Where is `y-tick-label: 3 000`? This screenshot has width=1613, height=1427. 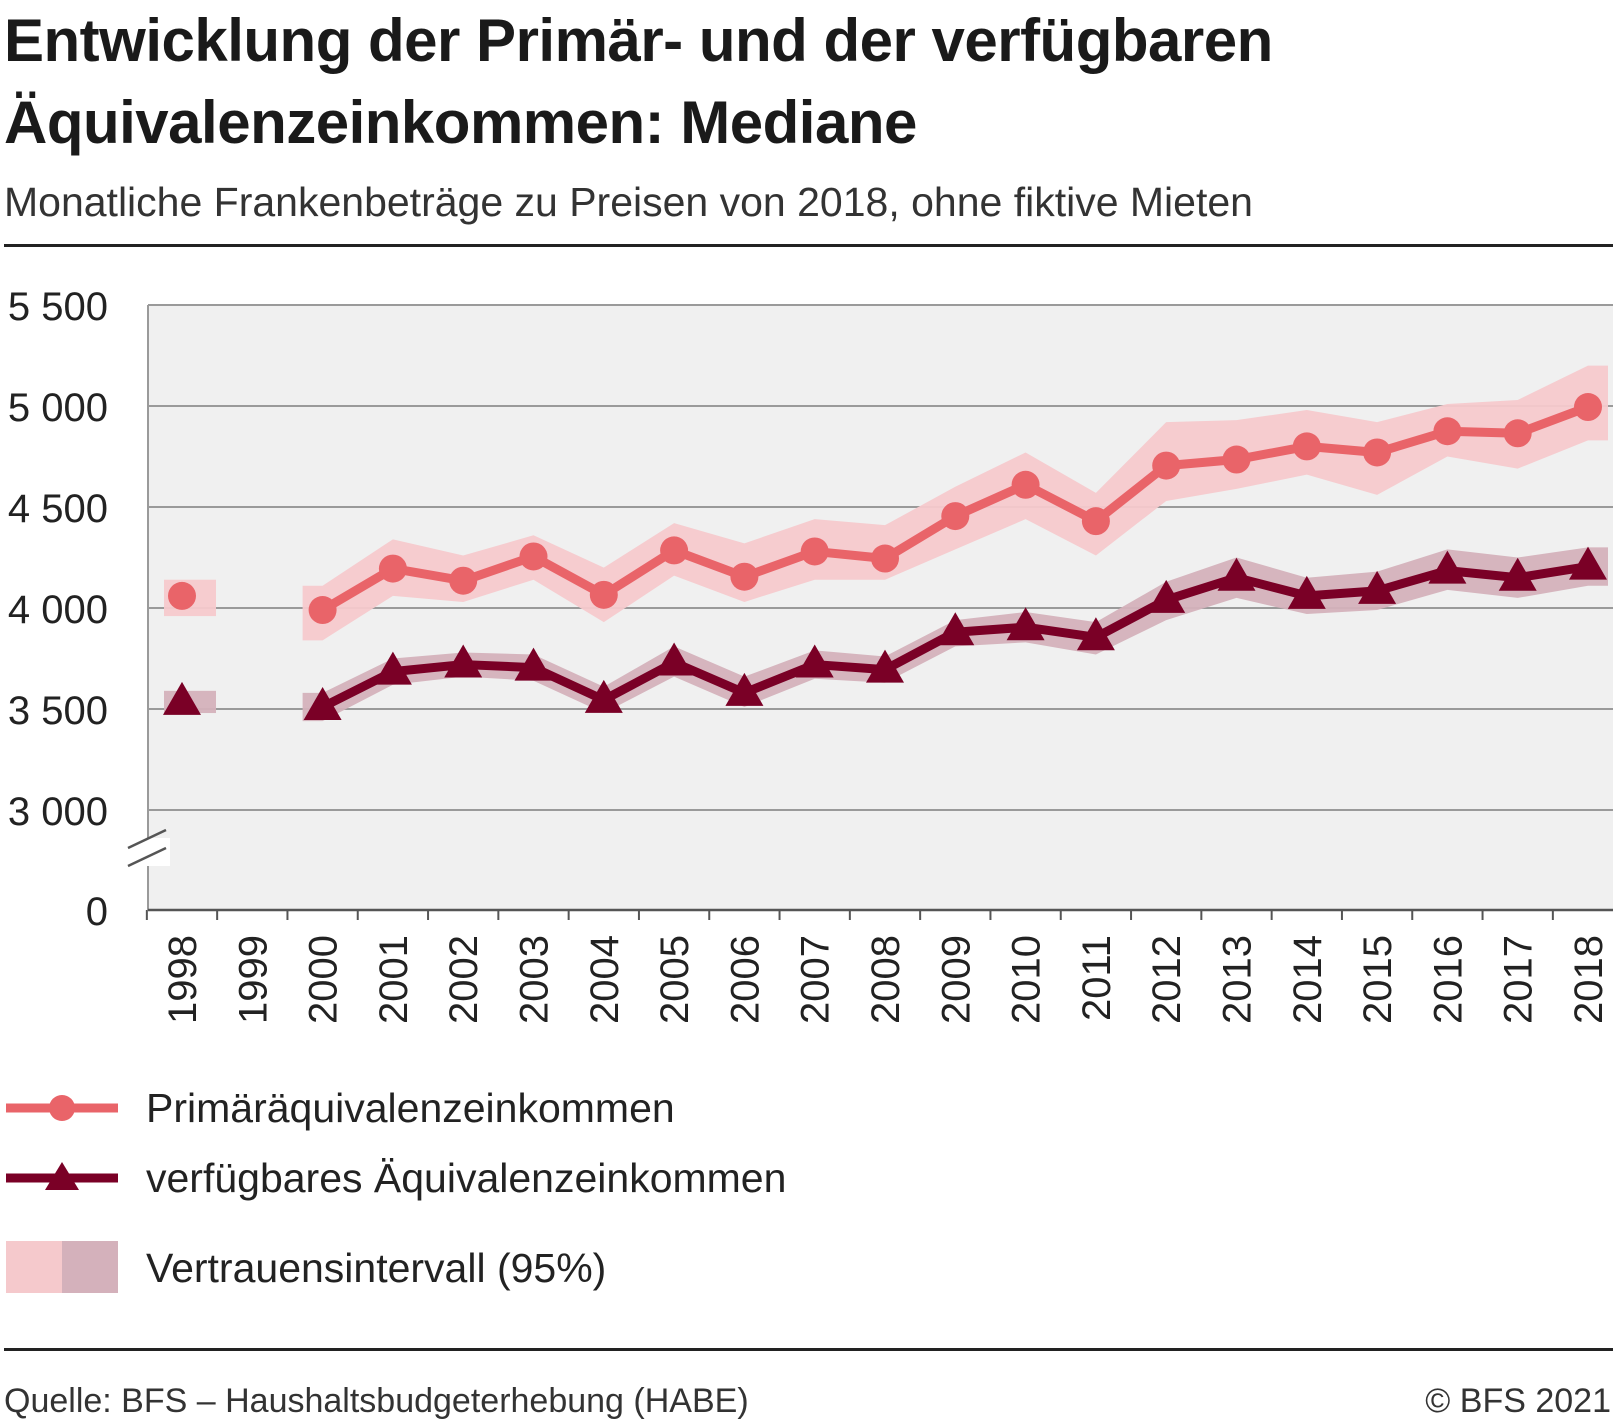
y-tick-label: 3 000 is located at coordinates (58, 812).